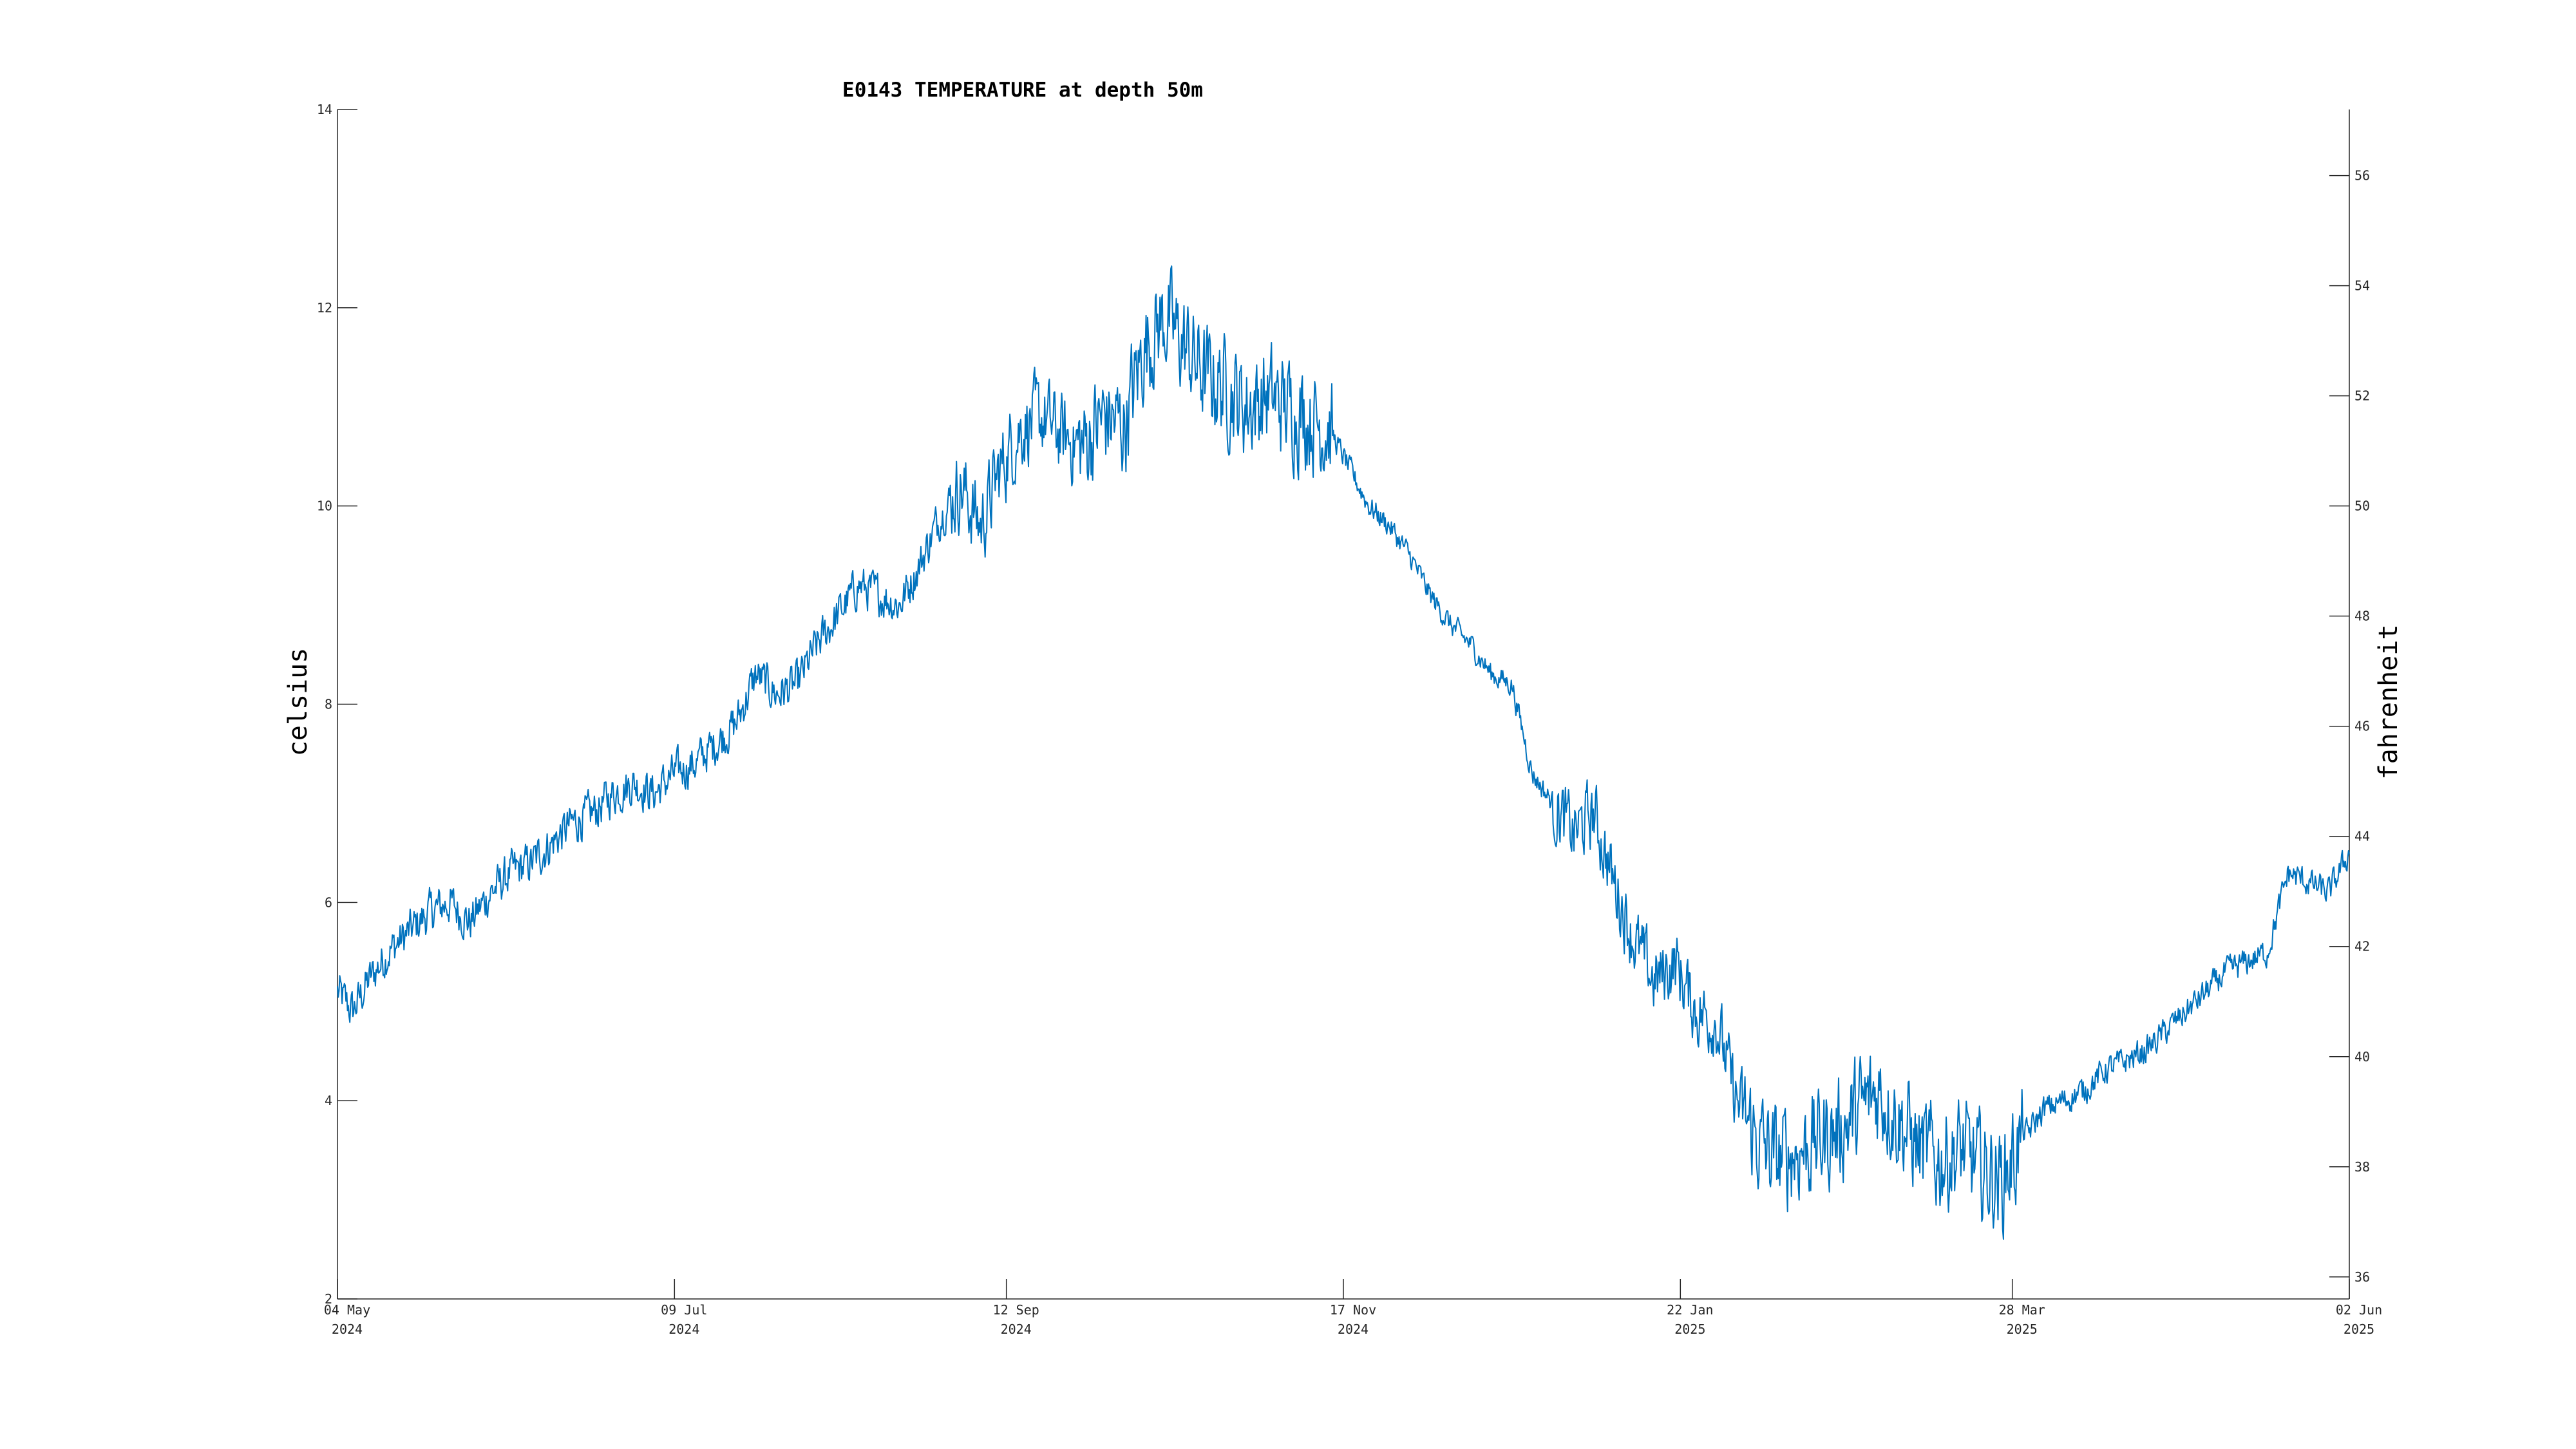 The height and width of the screenshot is (1449, 2576). What do you see at coordinates (298, 702) in the screenshot?
I see `y-axis-label-left: celsius` at bounding box center [298, 702].